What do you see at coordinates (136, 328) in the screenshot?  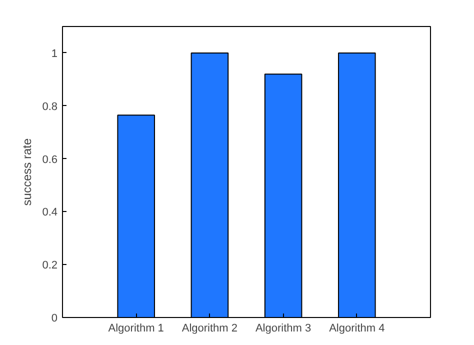 I see `x-tick-label: Algorithm 1` at bounding box center [136, 328].